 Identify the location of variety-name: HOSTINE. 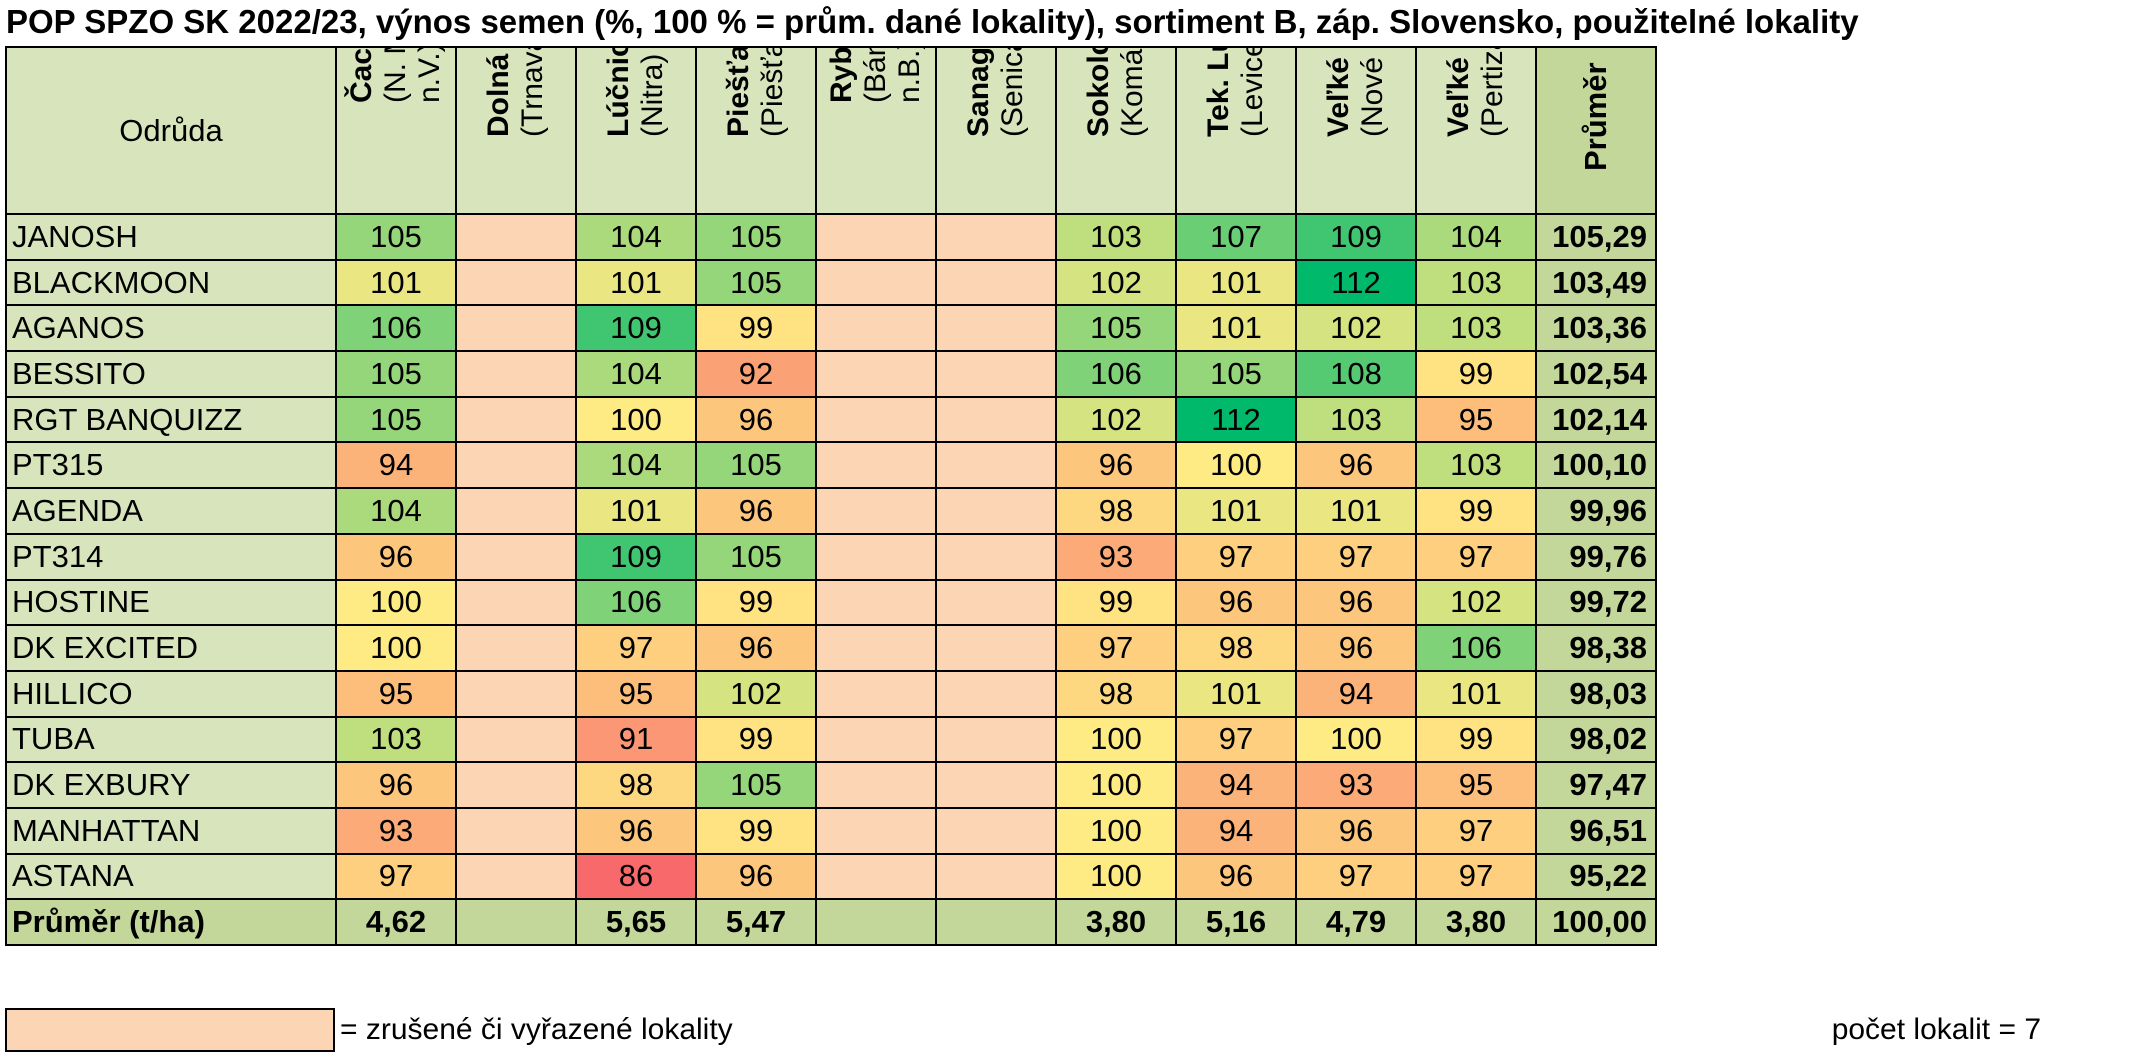
(171, 602).